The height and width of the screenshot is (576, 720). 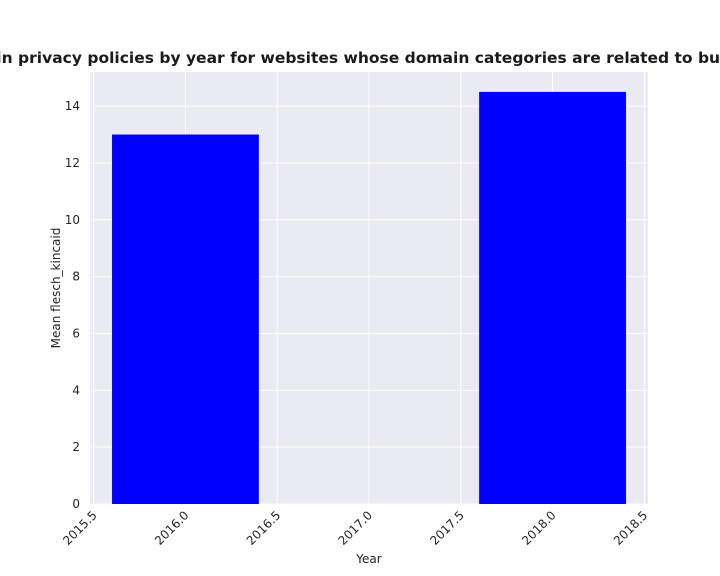 What do you see at coordinates (56, 288) in the screenshot?
I see `y-axis-label: Mean flesch_kincaid` at bounding box center [56, 288].